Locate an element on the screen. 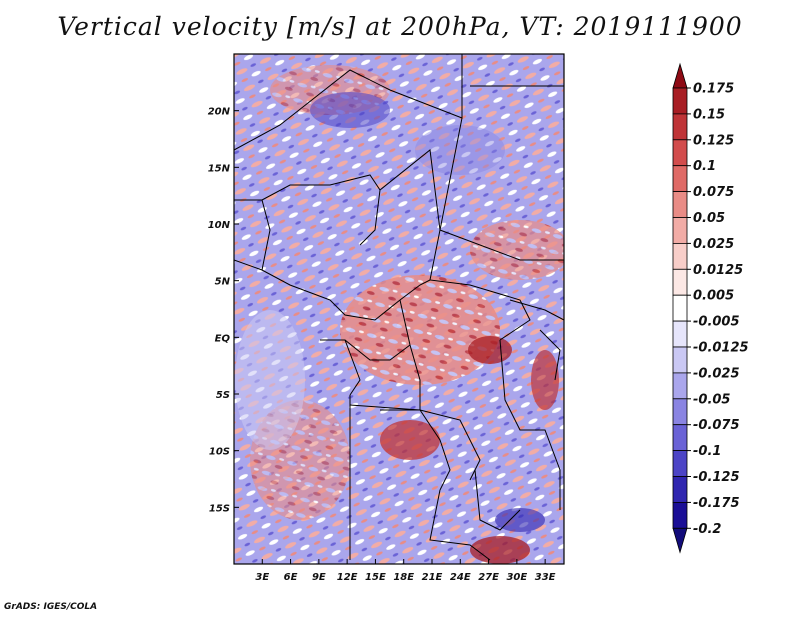 This screenshot has width=800, height=622. colorbar-label: 0.1 is located at coordinates (704, 166).